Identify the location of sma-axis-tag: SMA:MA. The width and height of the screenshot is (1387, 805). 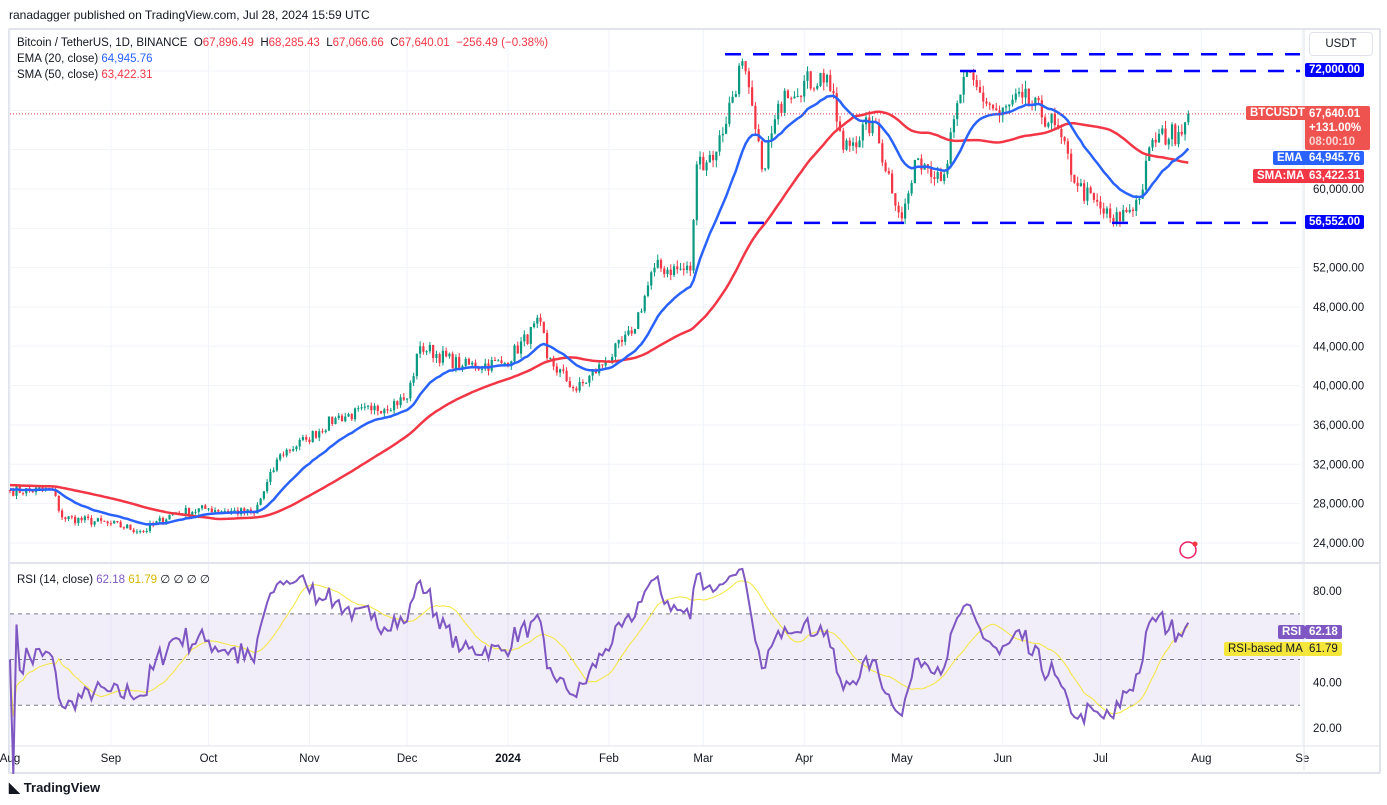
(1281, 176).